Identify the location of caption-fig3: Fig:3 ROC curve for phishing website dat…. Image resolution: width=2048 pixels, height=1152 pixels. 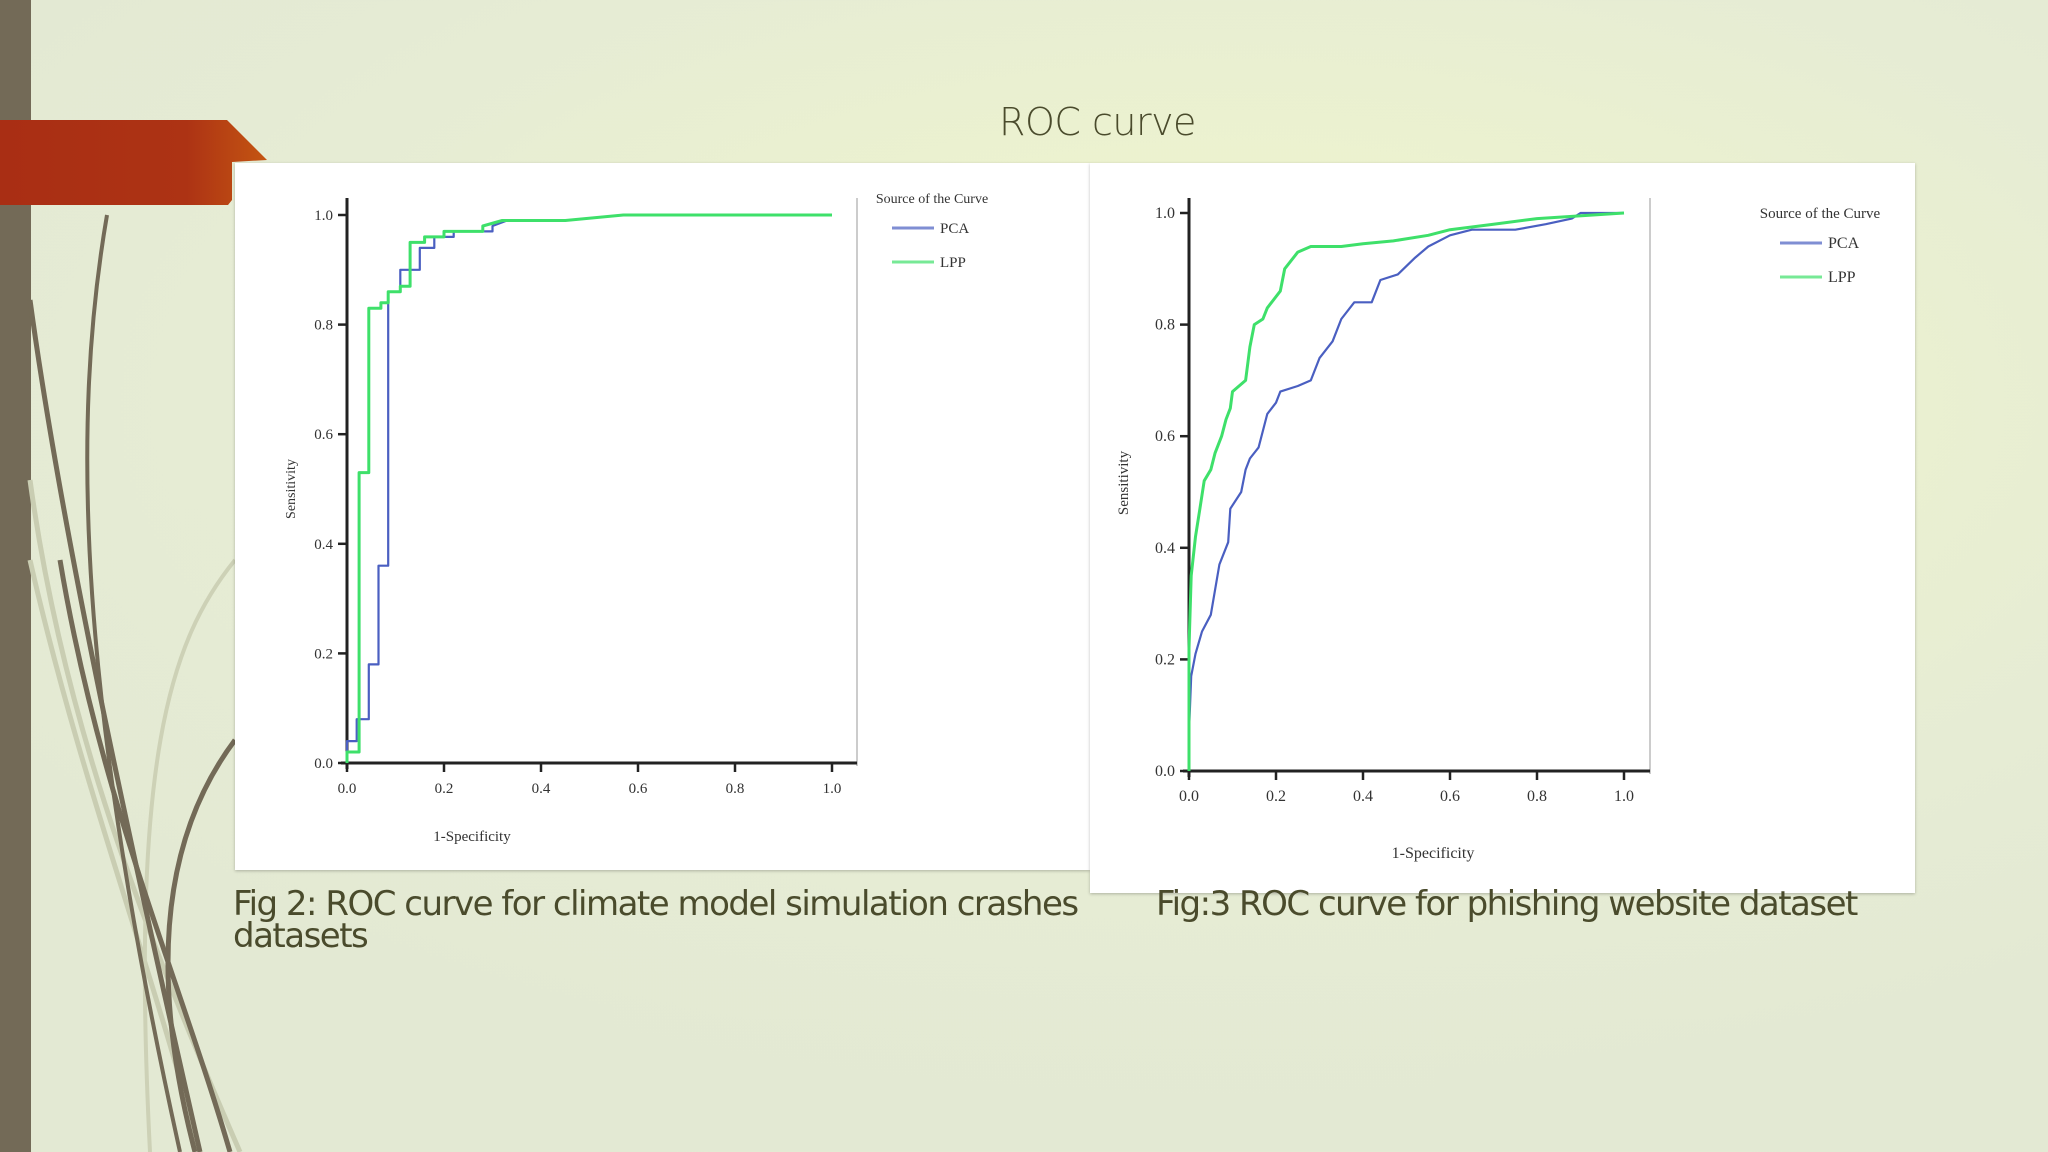
(1507, 904).